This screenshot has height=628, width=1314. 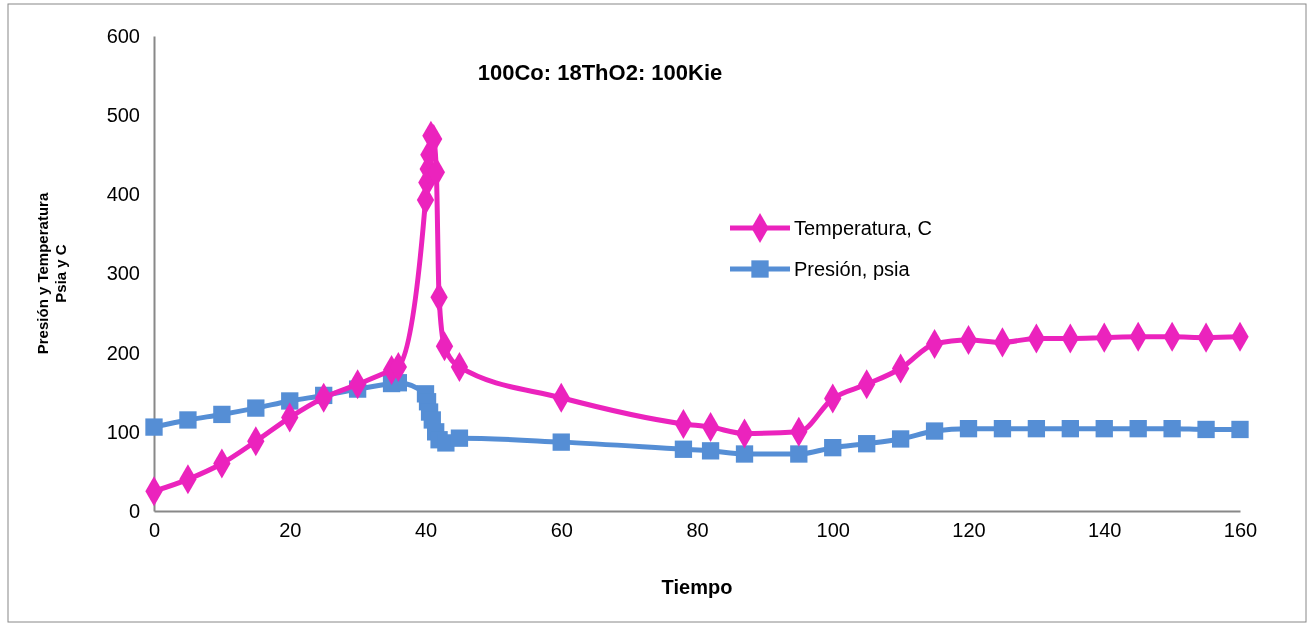 I want to click on y-axis-title: Presión y Temperatura Psia y C, so click(x=51, y=273).